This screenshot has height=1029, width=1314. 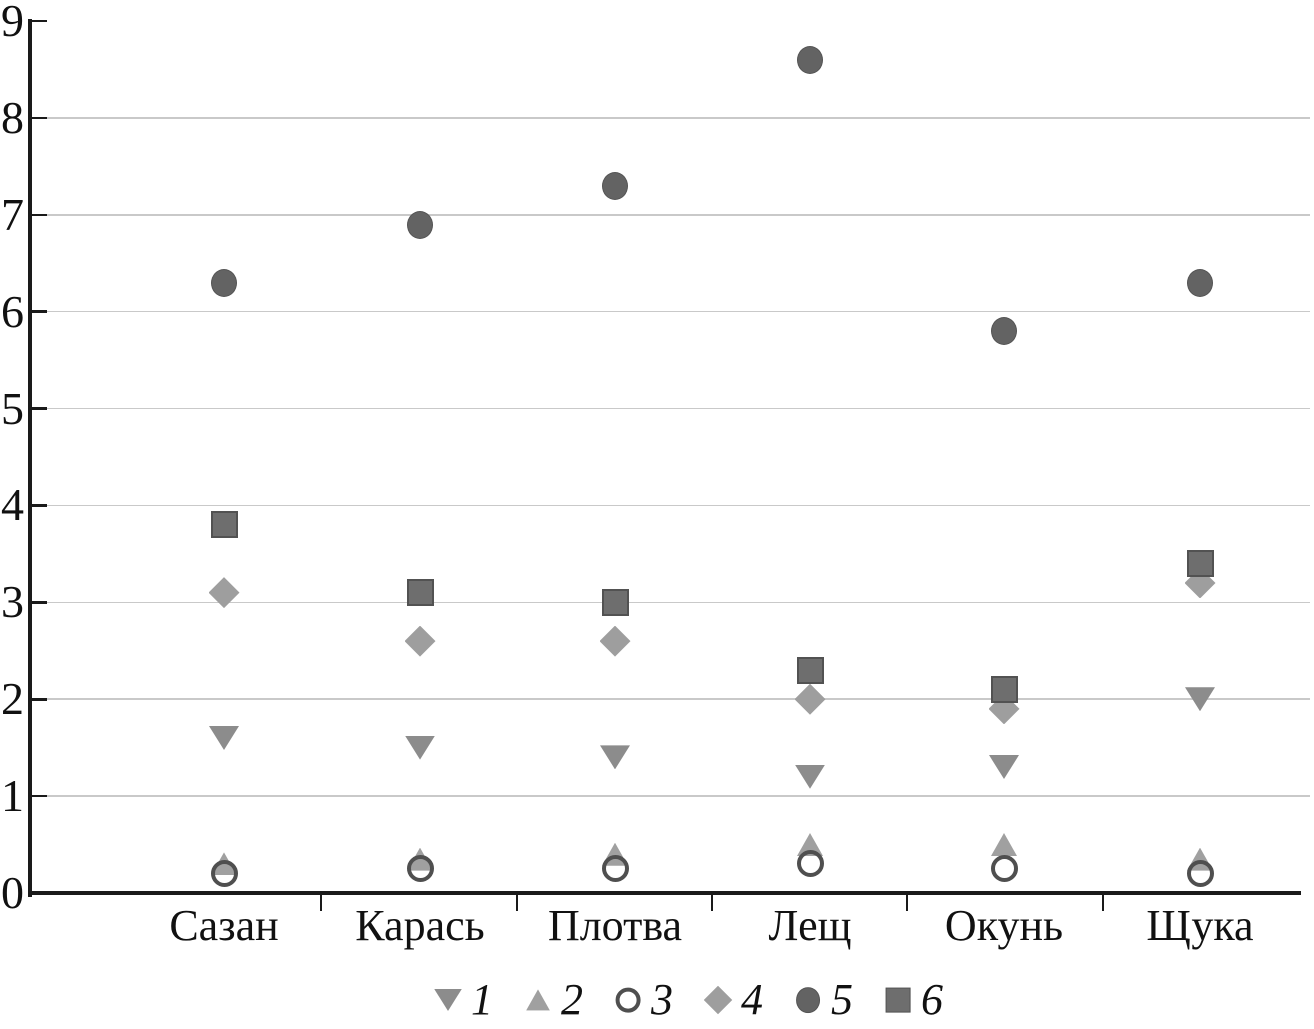 I want to click on legend-label: 1, so click(x=482, y=999).